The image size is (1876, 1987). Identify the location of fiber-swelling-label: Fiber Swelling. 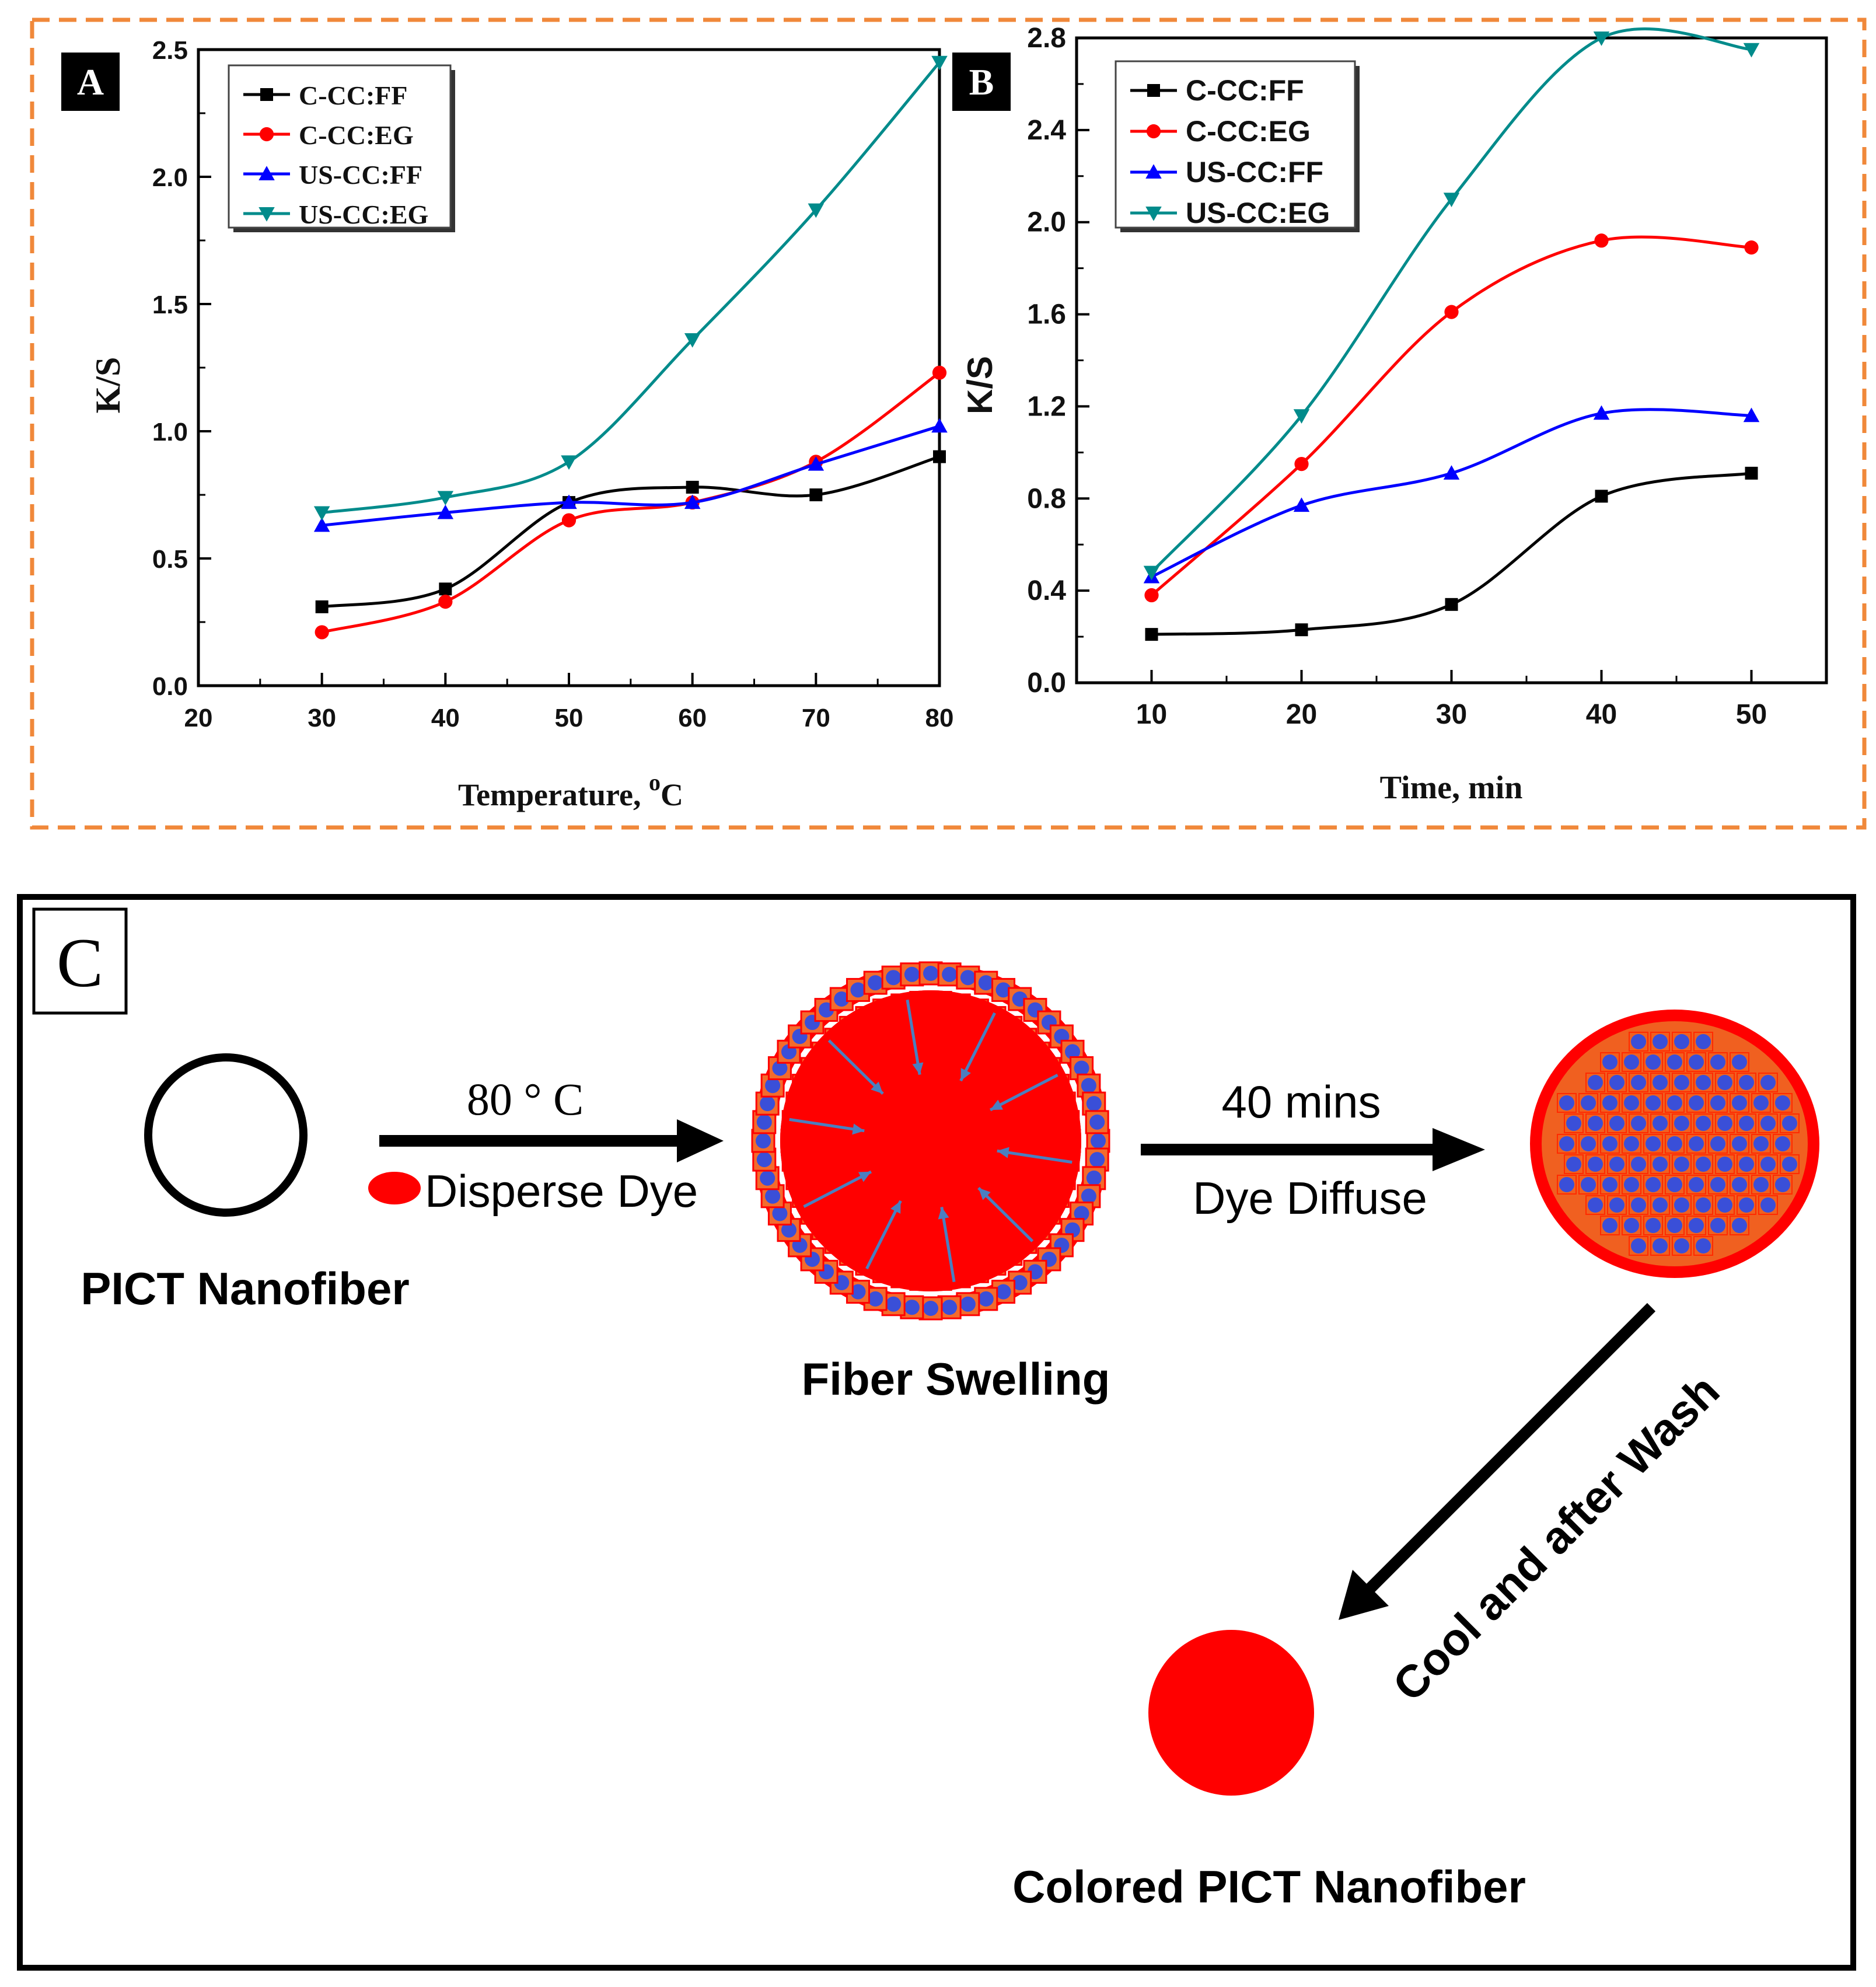
(956, 1379).